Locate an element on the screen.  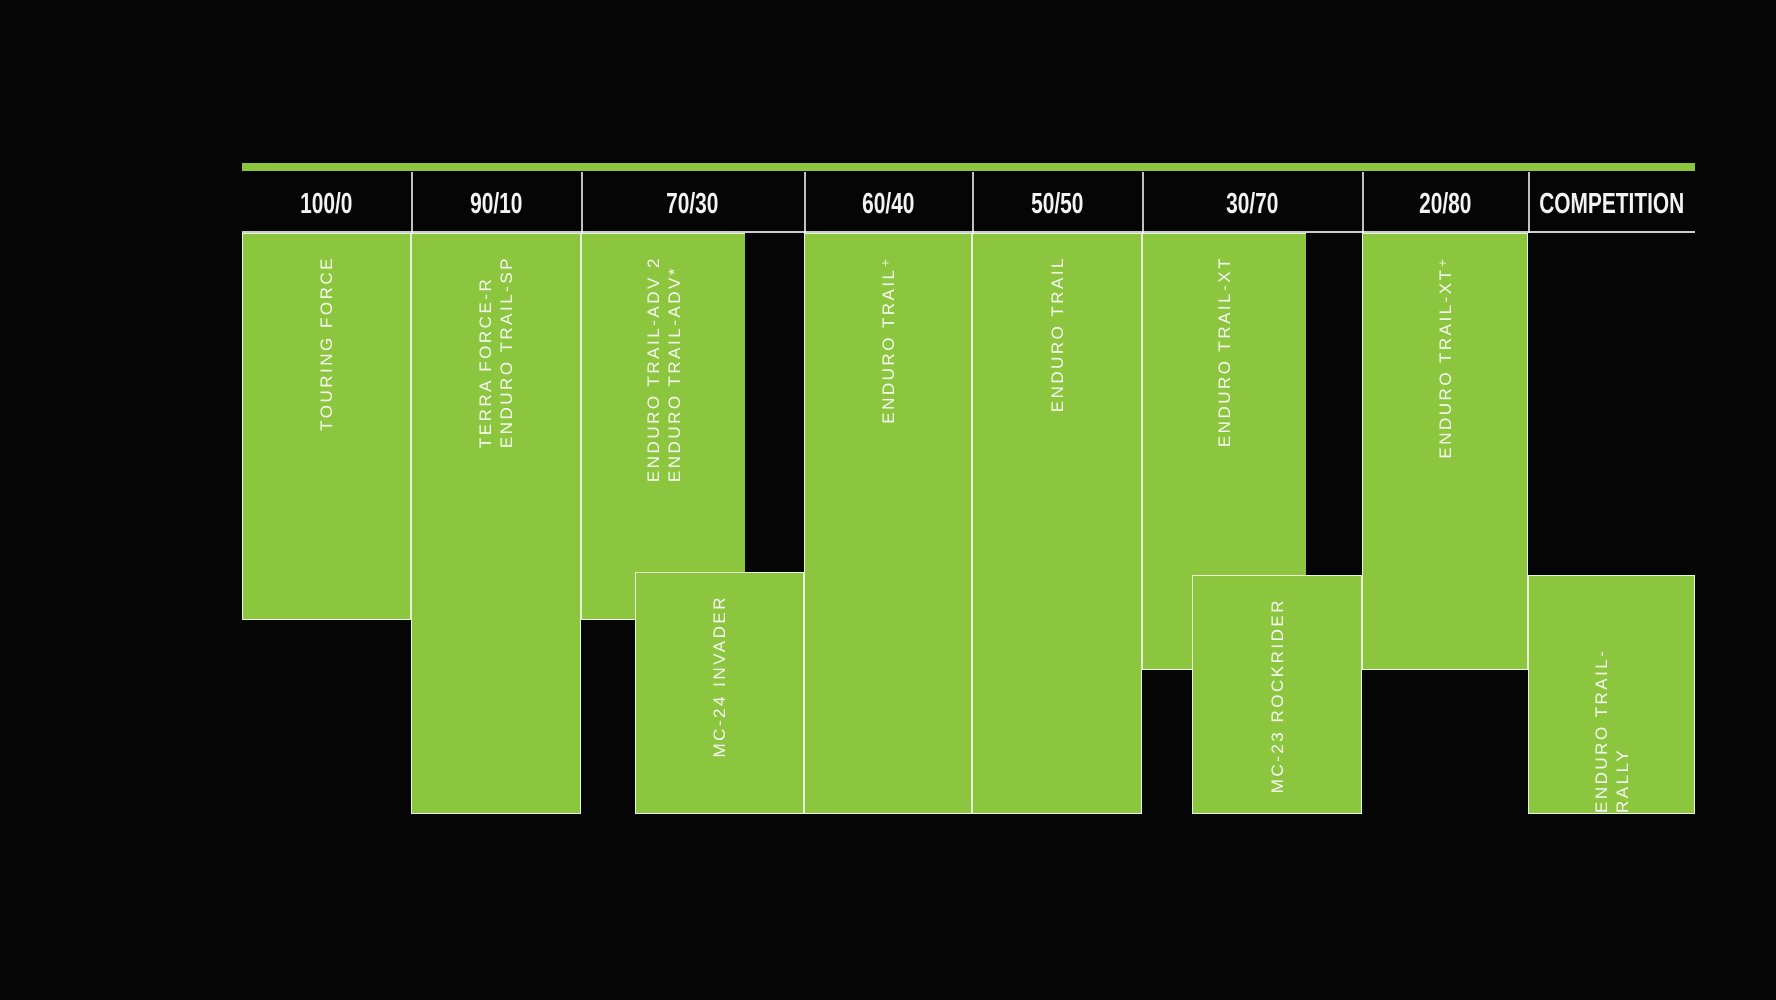
column-header-label: 90/10 is located at coordinates (496, 203).